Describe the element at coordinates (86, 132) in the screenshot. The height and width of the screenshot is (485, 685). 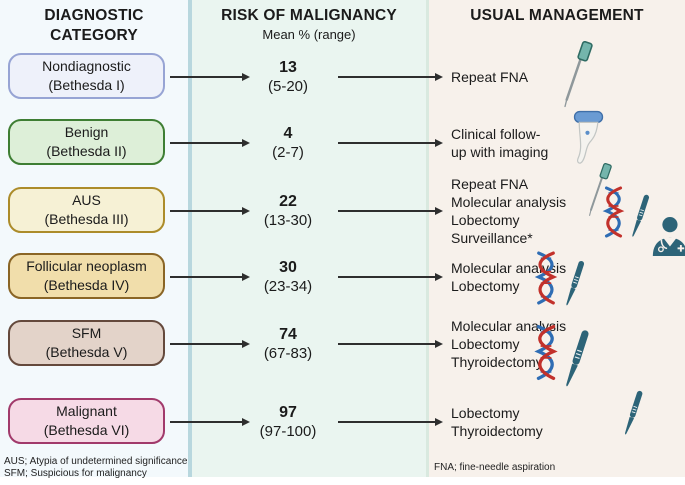
I see `category-label: Benign` at that location.